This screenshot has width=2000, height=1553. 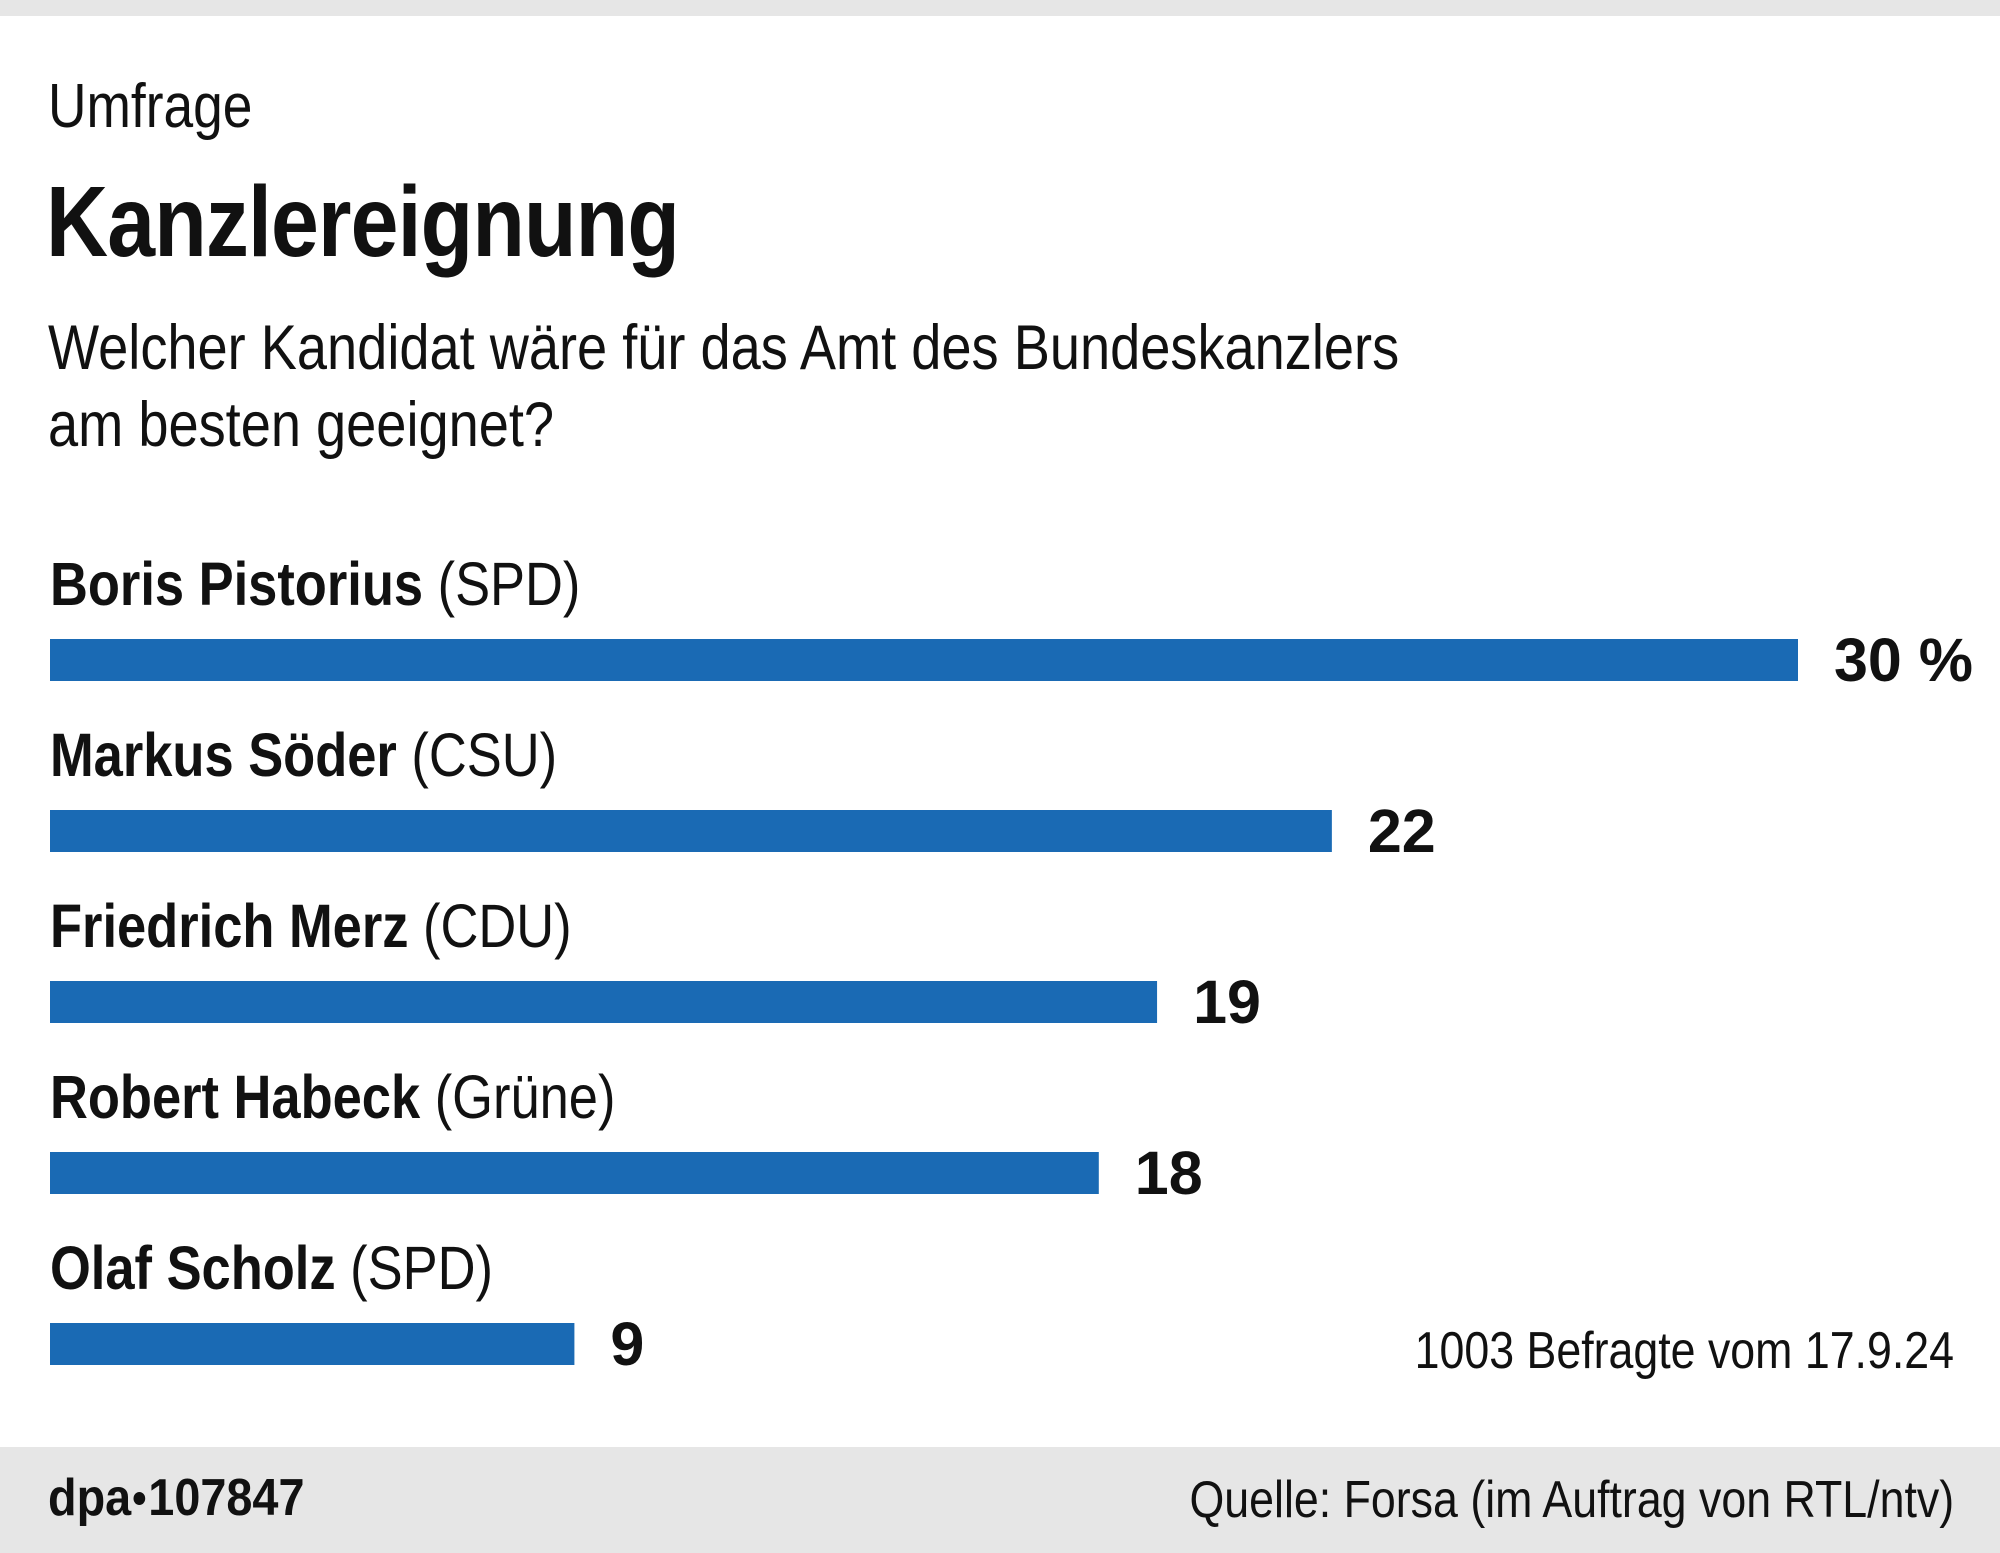 I want to click on value-label: 9, so click(x=627, y=1344).